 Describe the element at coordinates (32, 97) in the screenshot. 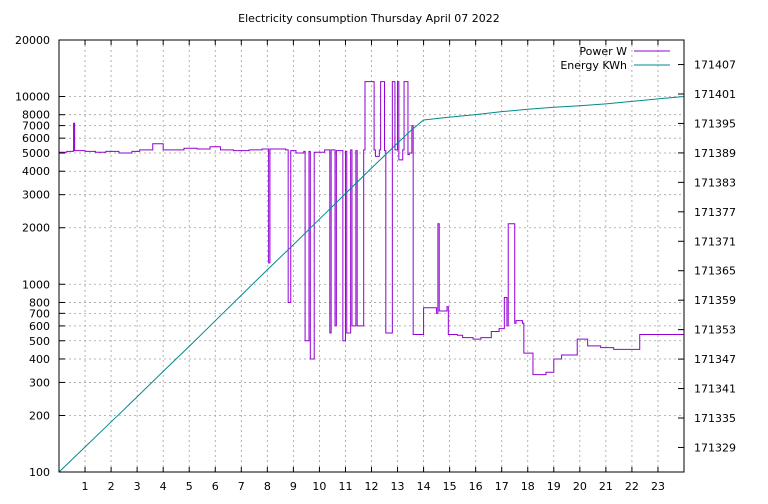

I see `y-left-tick-label: 10000` at that location.